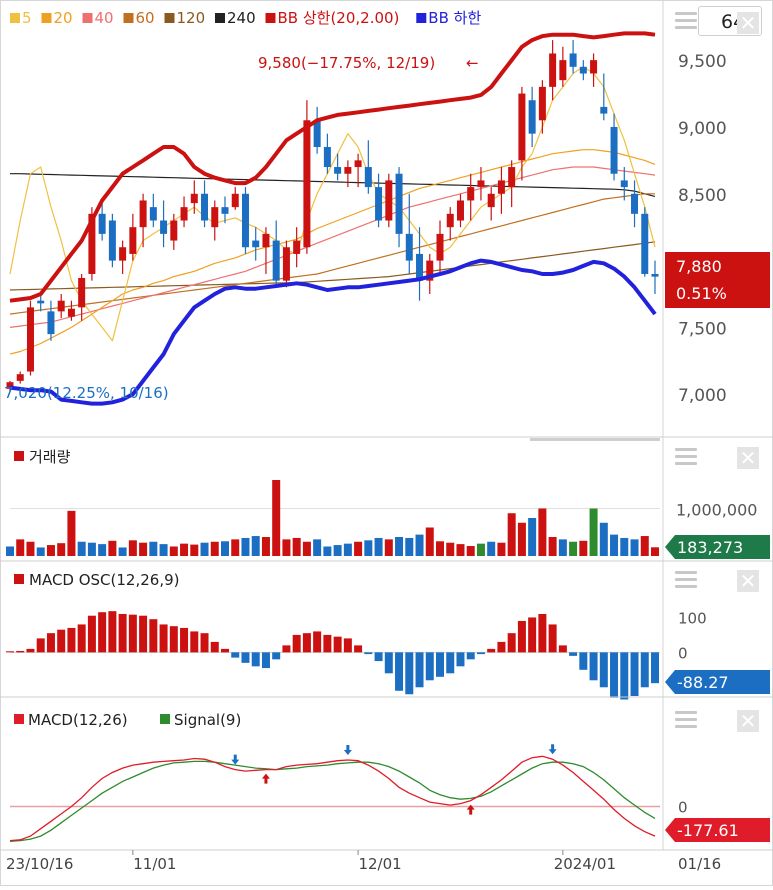 Image resolution: width=773 pixels, height=890 pixels. What do you see at coordinates (333, 332) in the screenshot?
I see `bb-lower-line` at bounding box center [333, 332].